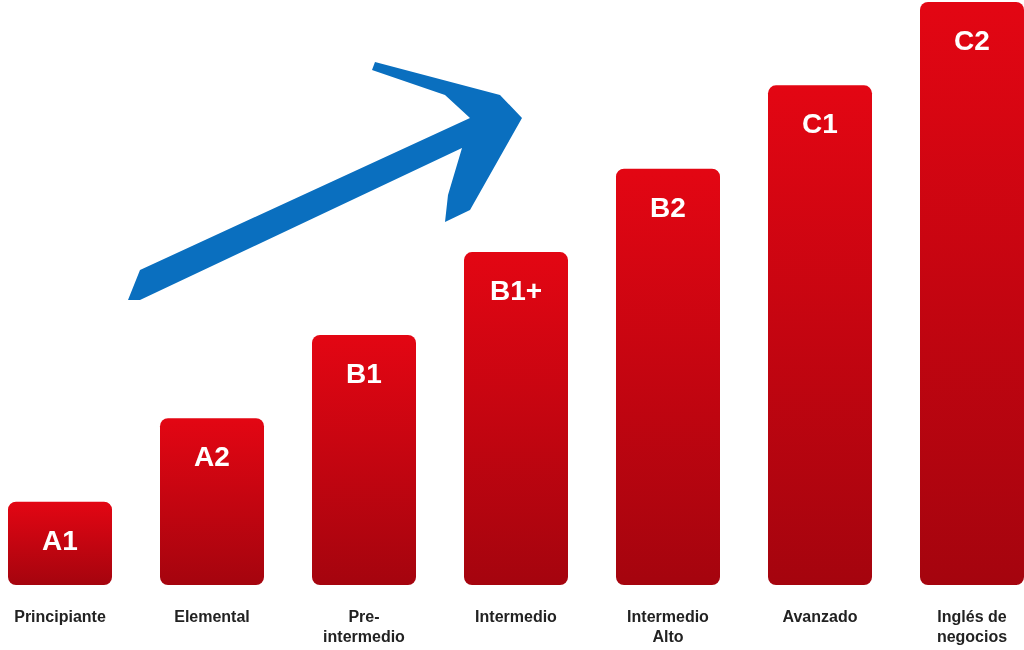 This screenshot has height=650, width=1024. I want to click on x-tick-label: Intermedio, so click(516, 616).